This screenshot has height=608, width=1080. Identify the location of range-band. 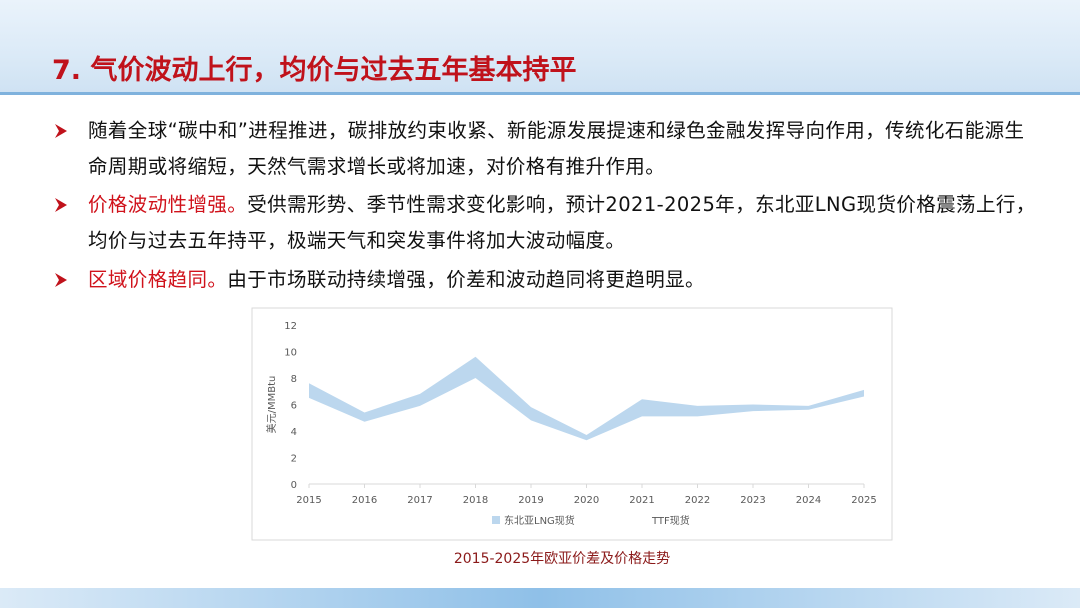
(586, 398).